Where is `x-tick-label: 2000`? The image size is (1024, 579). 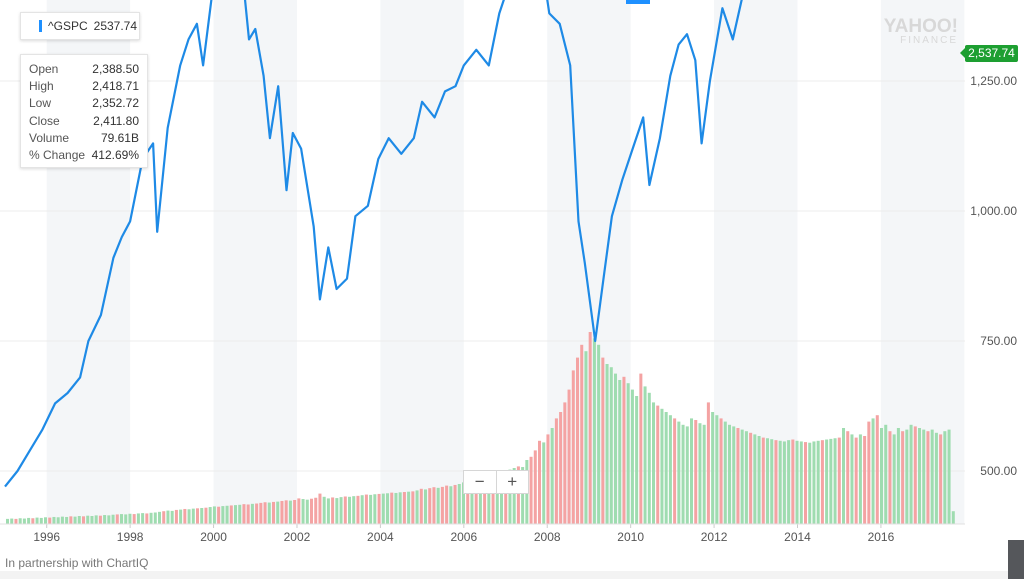
x-tick-label: 2000 is located at coordinates (213, 537).